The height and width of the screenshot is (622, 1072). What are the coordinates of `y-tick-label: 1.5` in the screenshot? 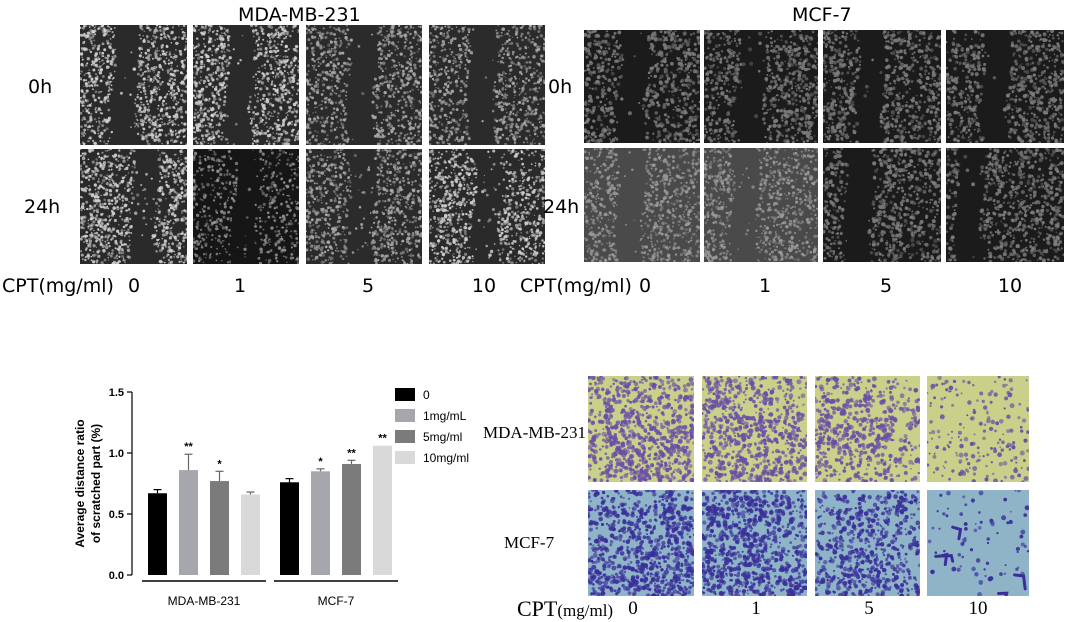 It's located at (116, 393).